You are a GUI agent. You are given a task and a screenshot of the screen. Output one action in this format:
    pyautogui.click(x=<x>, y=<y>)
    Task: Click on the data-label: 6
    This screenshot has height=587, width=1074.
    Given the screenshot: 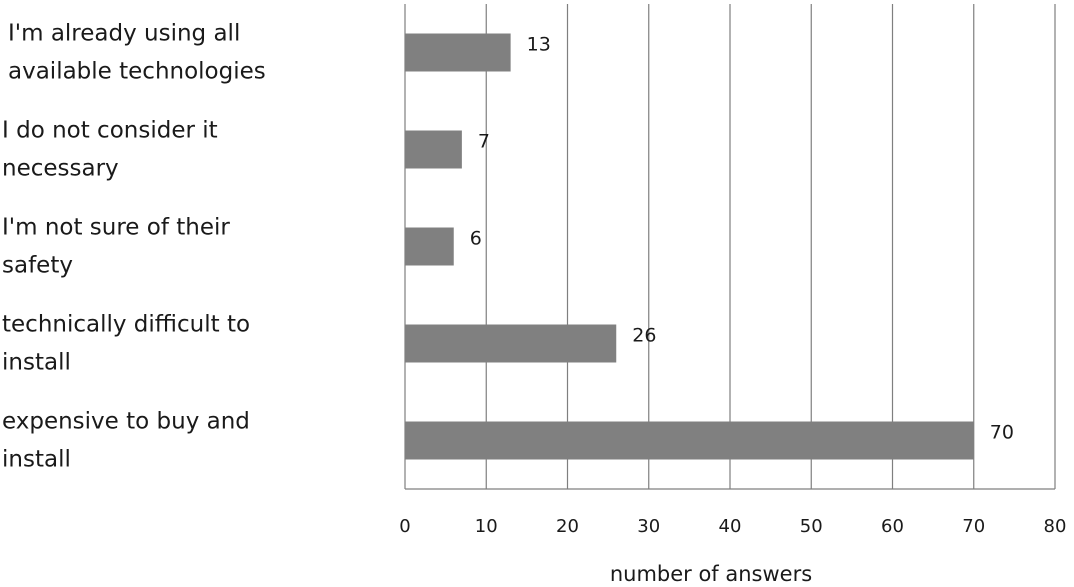 What is the action you would take?
    pyautogui.click(x=476, y=239)
    